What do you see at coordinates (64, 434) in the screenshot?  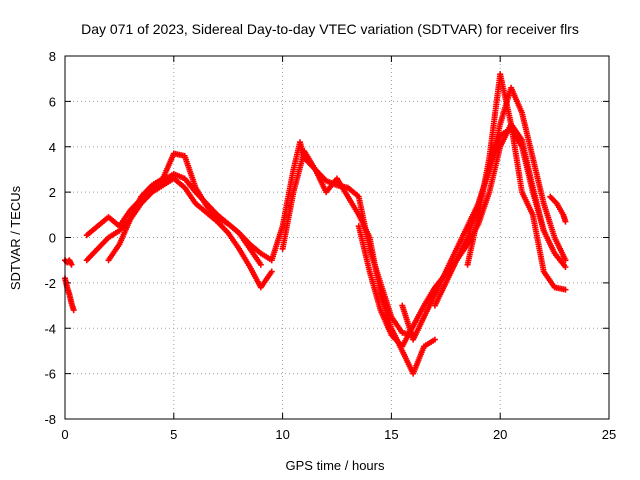 I see `x-tick-label: 0` at bounding box center [64, 434].